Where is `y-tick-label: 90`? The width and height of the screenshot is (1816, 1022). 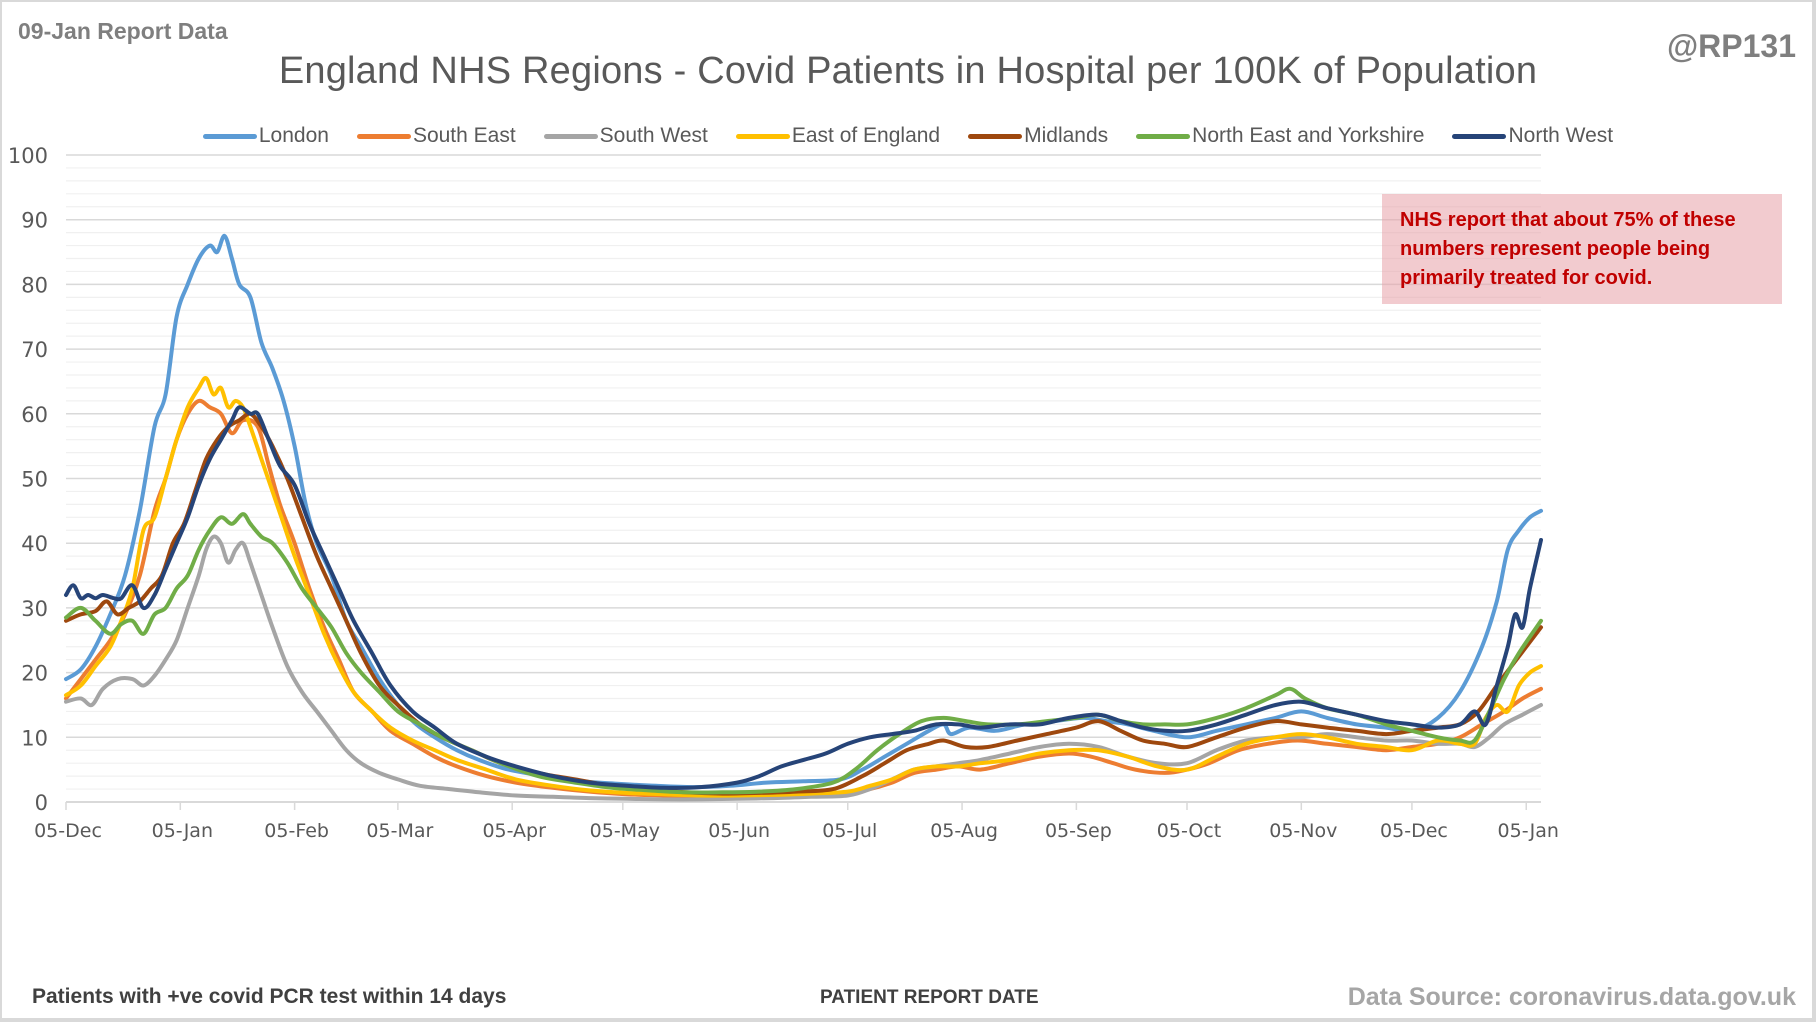
y-tick-label: 90 is located at coordinates (34, 221).